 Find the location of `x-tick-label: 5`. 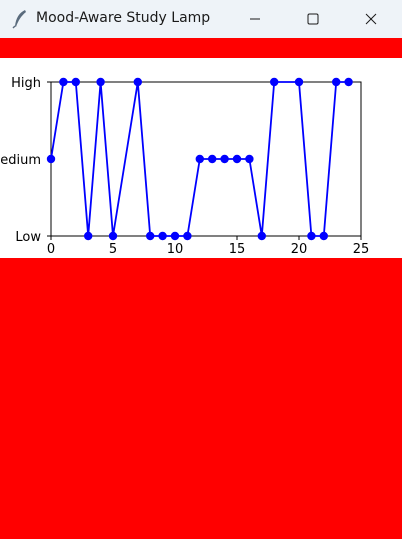

x-tick-label: 5 is located at coordinates (113, 249).